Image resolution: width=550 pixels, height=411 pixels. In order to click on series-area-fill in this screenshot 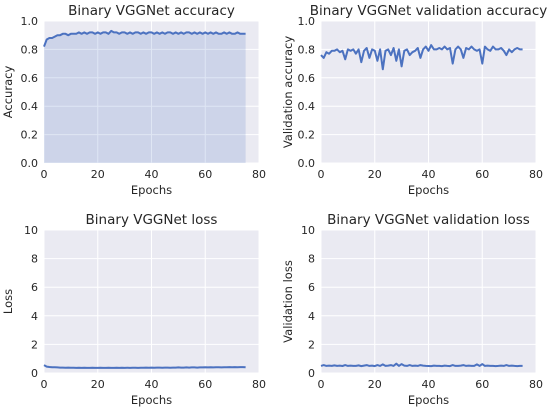, I will do `click(145, 97)`.